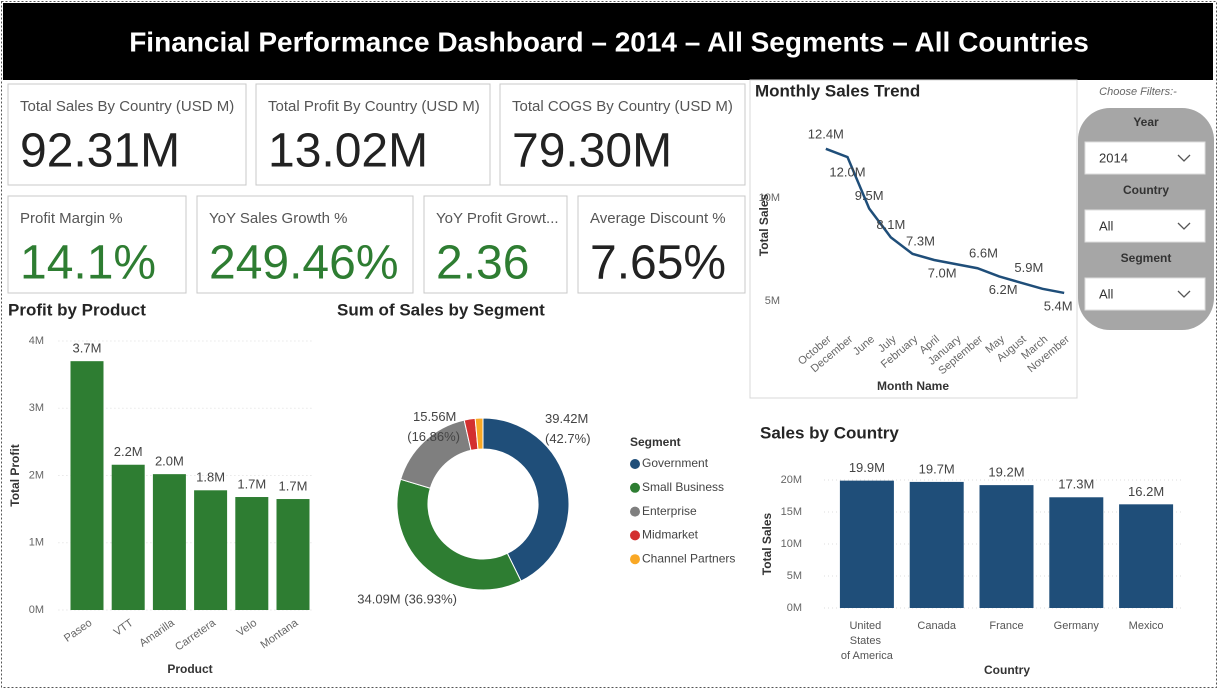 The image size is (1218, 689). Describe the element at coordinates (1006, 472) in the screenshot. I see `data-label: 19.2M` at that location.